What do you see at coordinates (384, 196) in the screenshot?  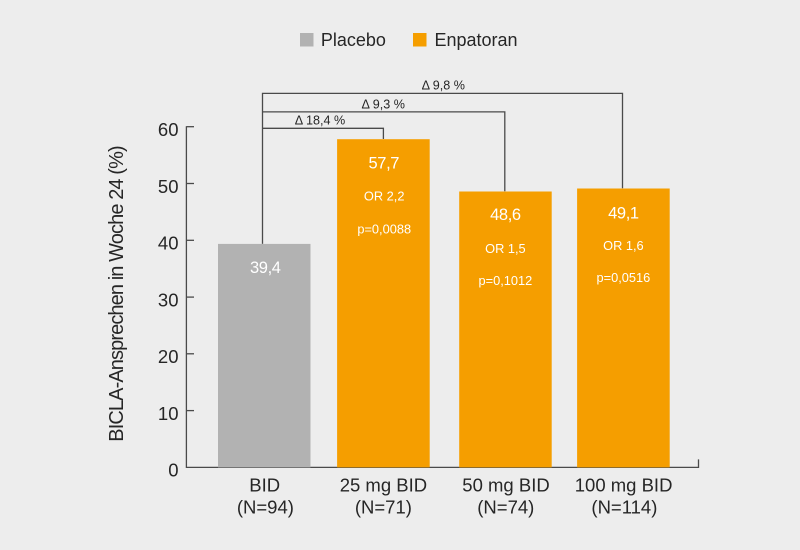 I see `svg-text: OR 2,2` at bounding box center [384, 196].